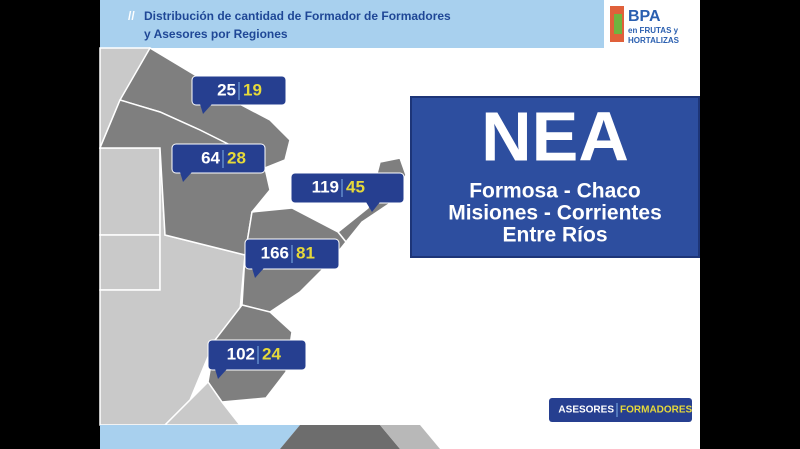 The width and height of the screenshot is (800, 449). Describe the element at coordinates (586, 410) in the screenshot. I see `legend-asesores: ASESORES` at that location.